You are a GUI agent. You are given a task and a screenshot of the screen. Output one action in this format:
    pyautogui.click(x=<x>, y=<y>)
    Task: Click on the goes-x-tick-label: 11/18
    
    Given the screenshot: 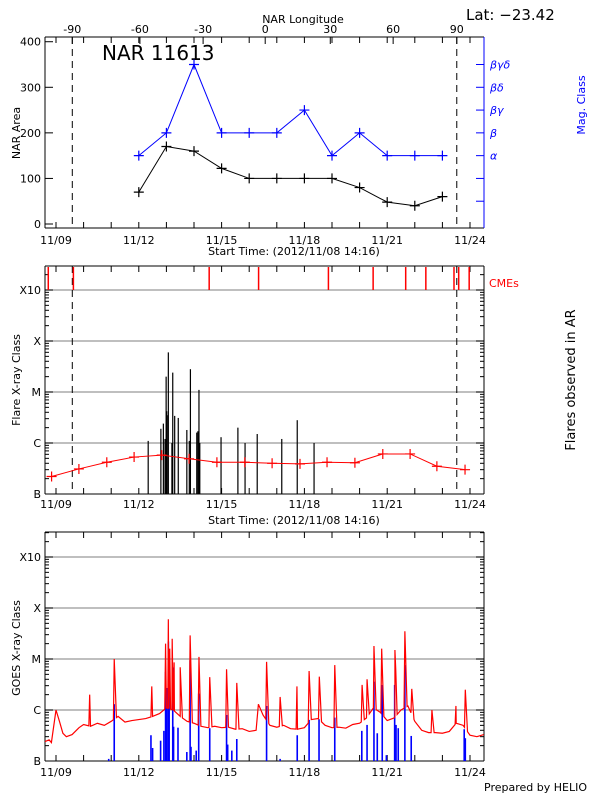 What is the action you would take?
    pyautogui.click(x=305, y=772)
    